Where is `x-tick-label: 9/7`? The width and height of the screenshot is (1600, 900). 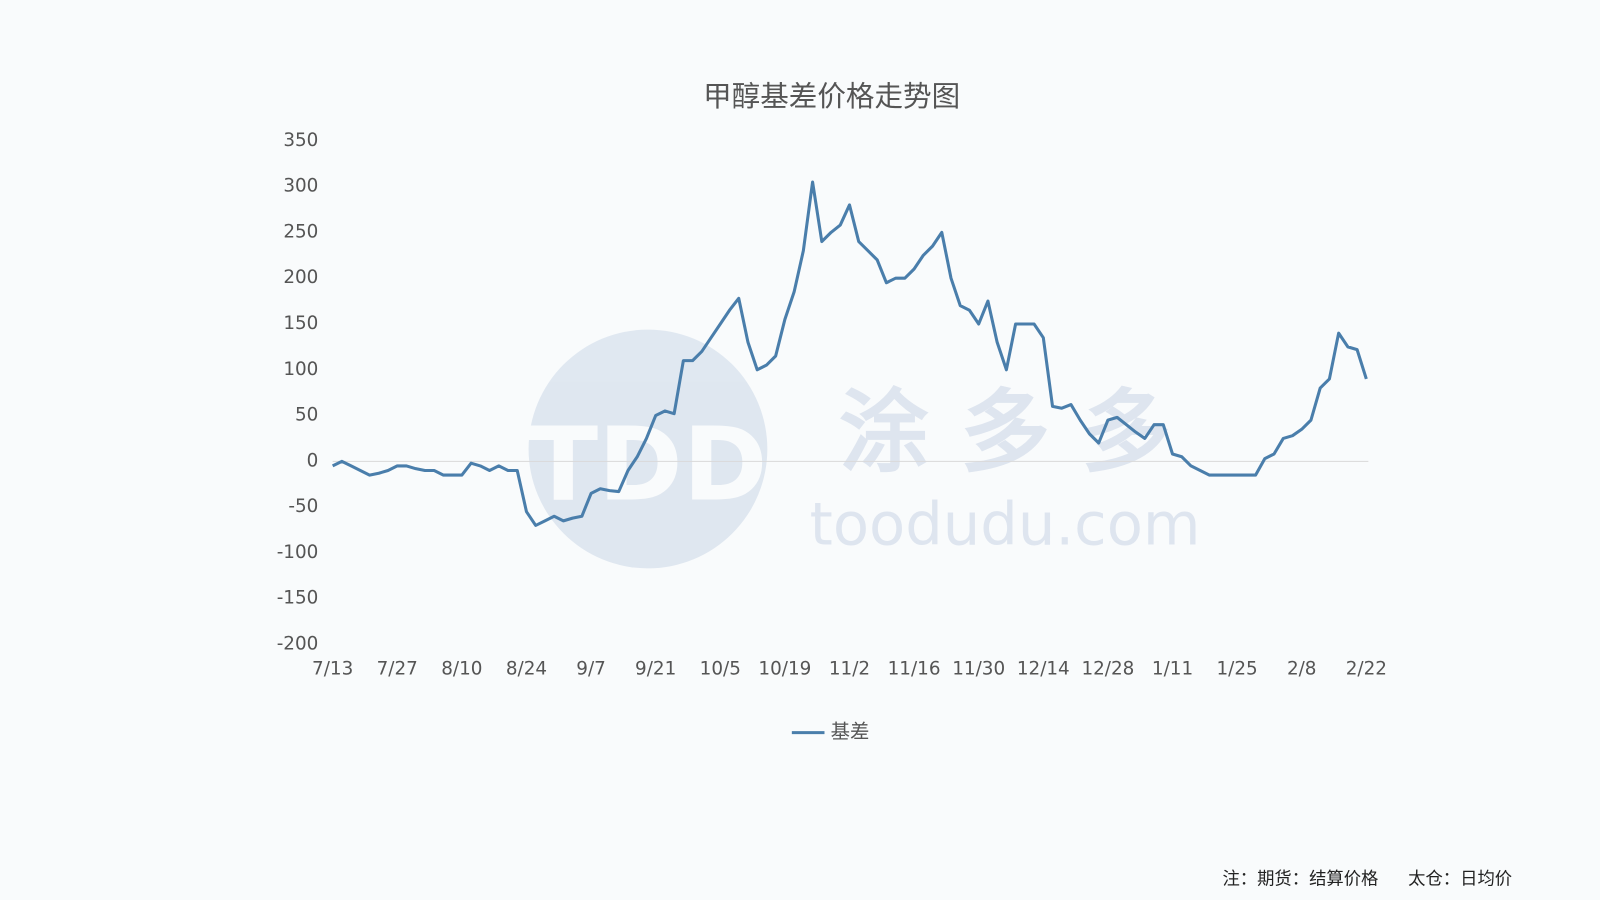
x-tick-label: 9/7 is located at coordinates (591, 668).